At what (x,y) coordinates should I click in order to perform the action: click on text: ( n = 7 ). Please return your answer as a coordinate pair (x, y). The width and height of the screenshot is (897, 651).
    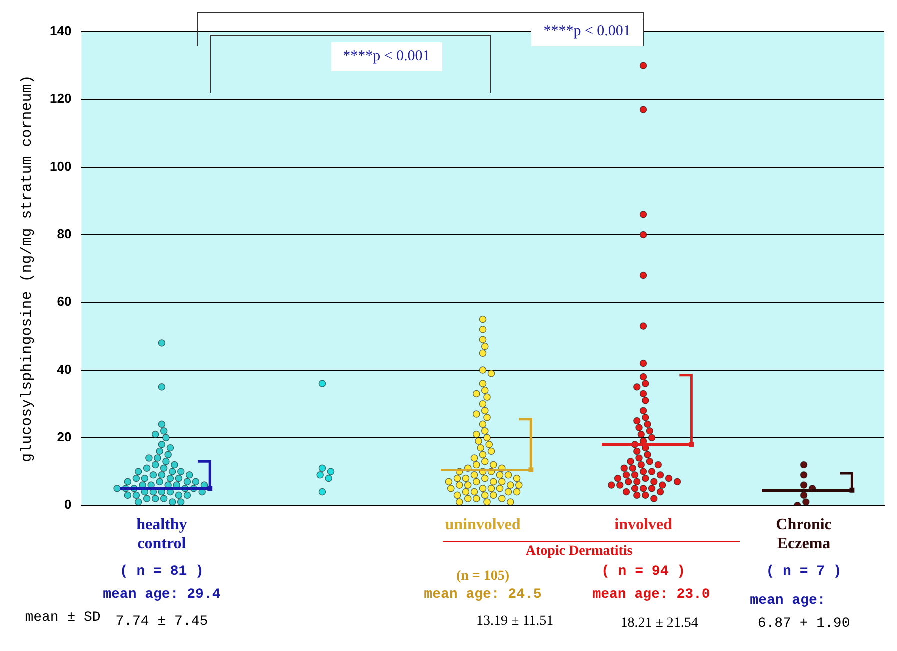
    Looking at the image, I should click on (804, 572).